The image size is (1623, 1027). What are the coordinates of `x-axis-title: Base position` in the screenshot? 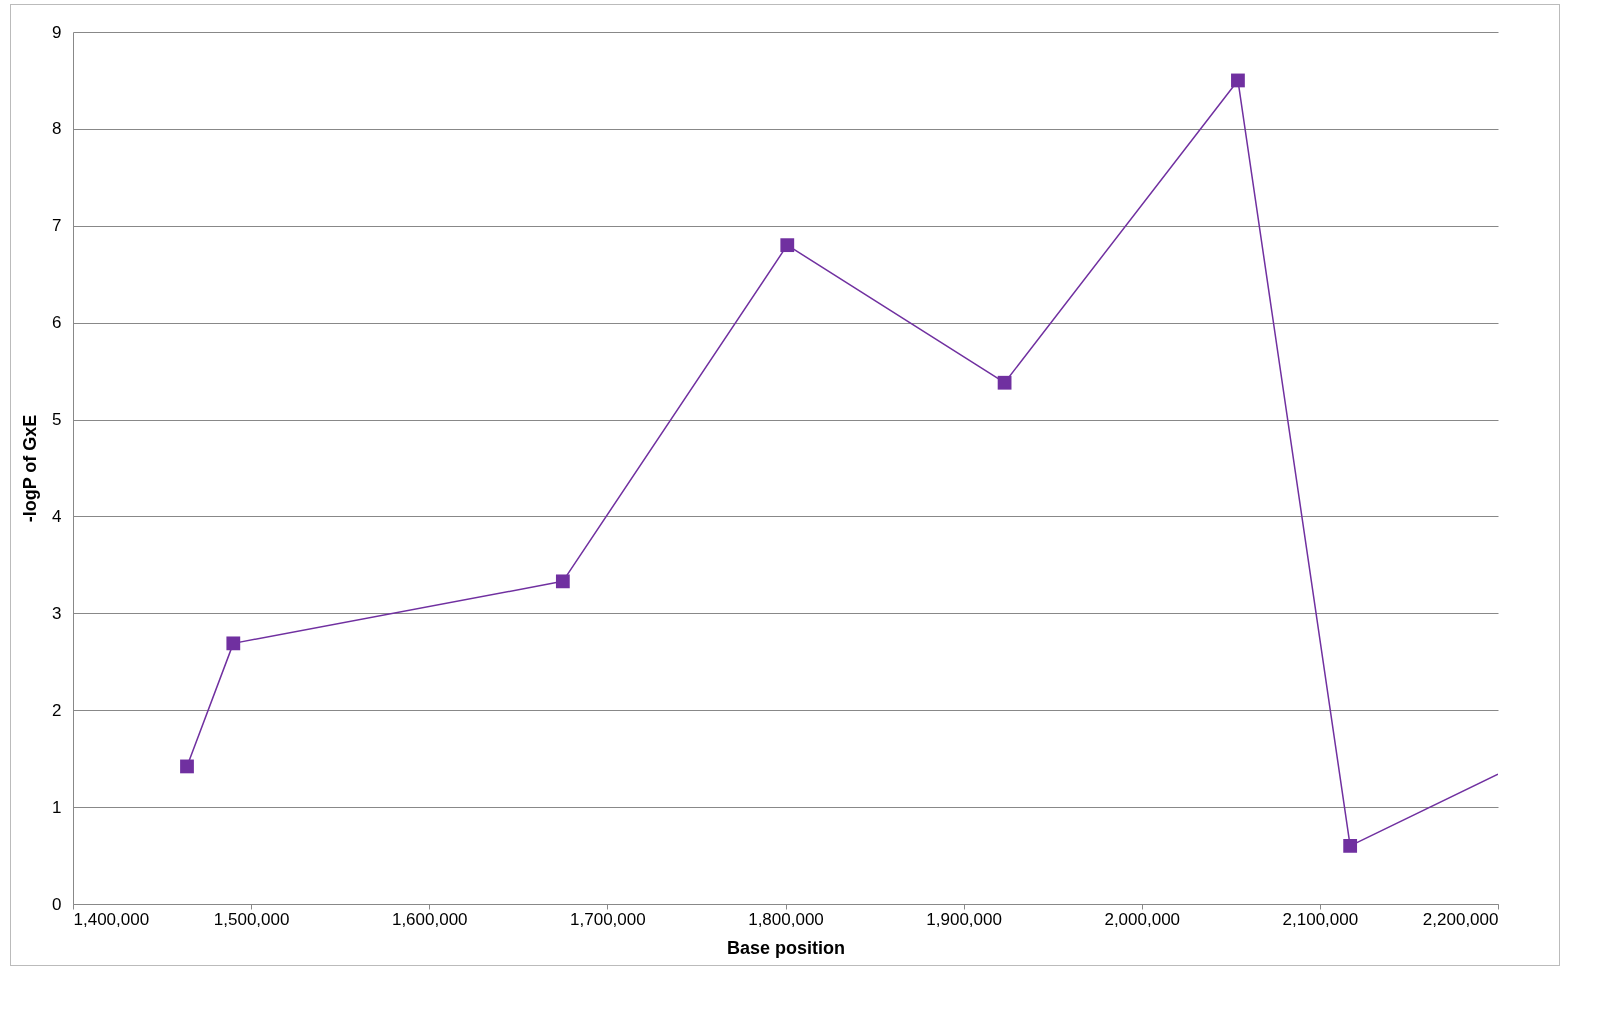 It's located at (786, 947).